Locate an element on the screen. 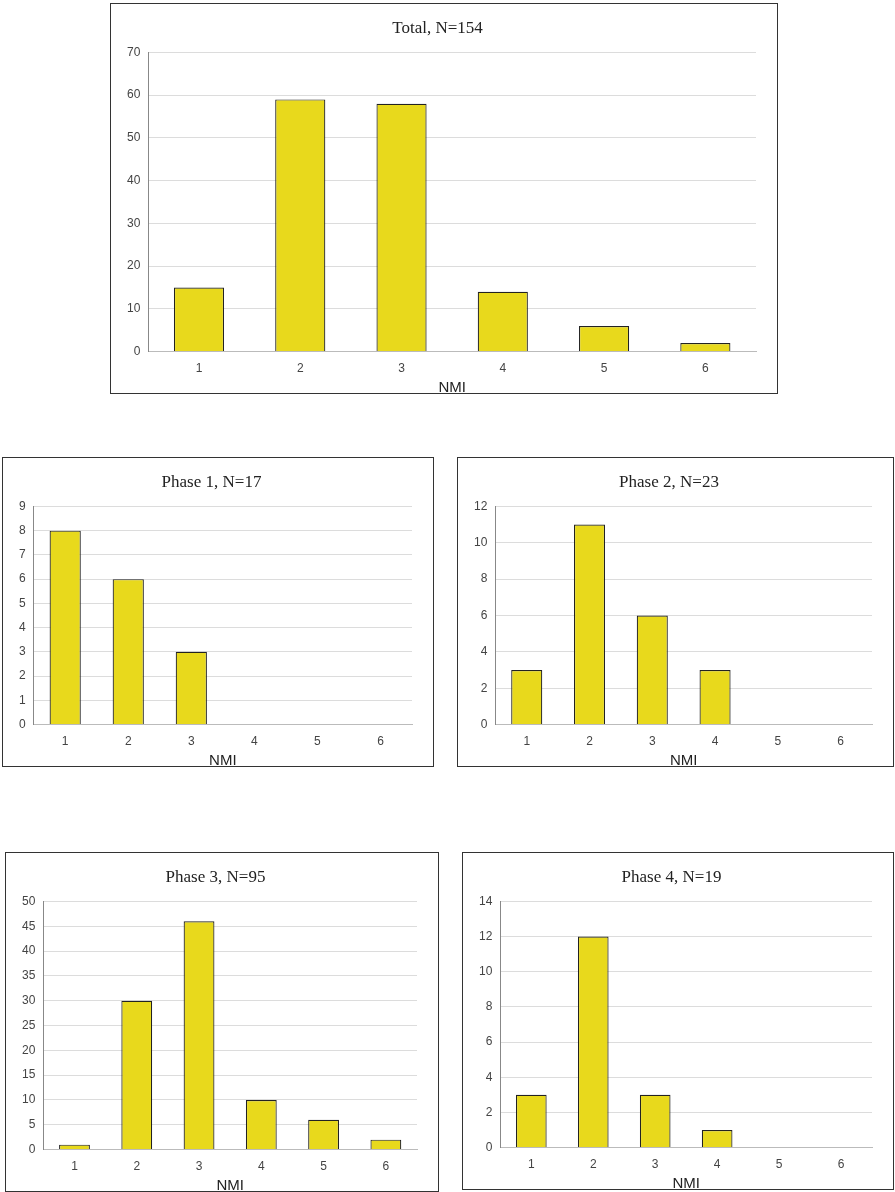  y-tick-label: 70 is located at coordinates (133, 51).